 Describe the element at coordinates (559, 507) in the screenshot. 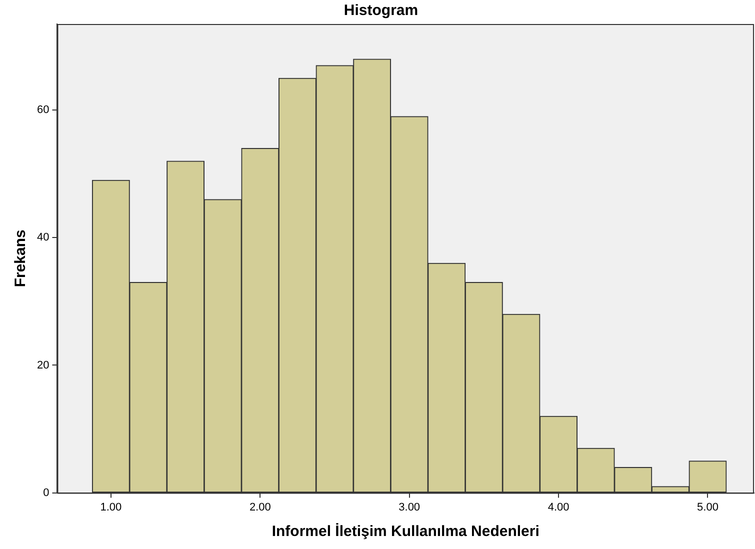

I see `x-tick-label: 4.00` at that location.